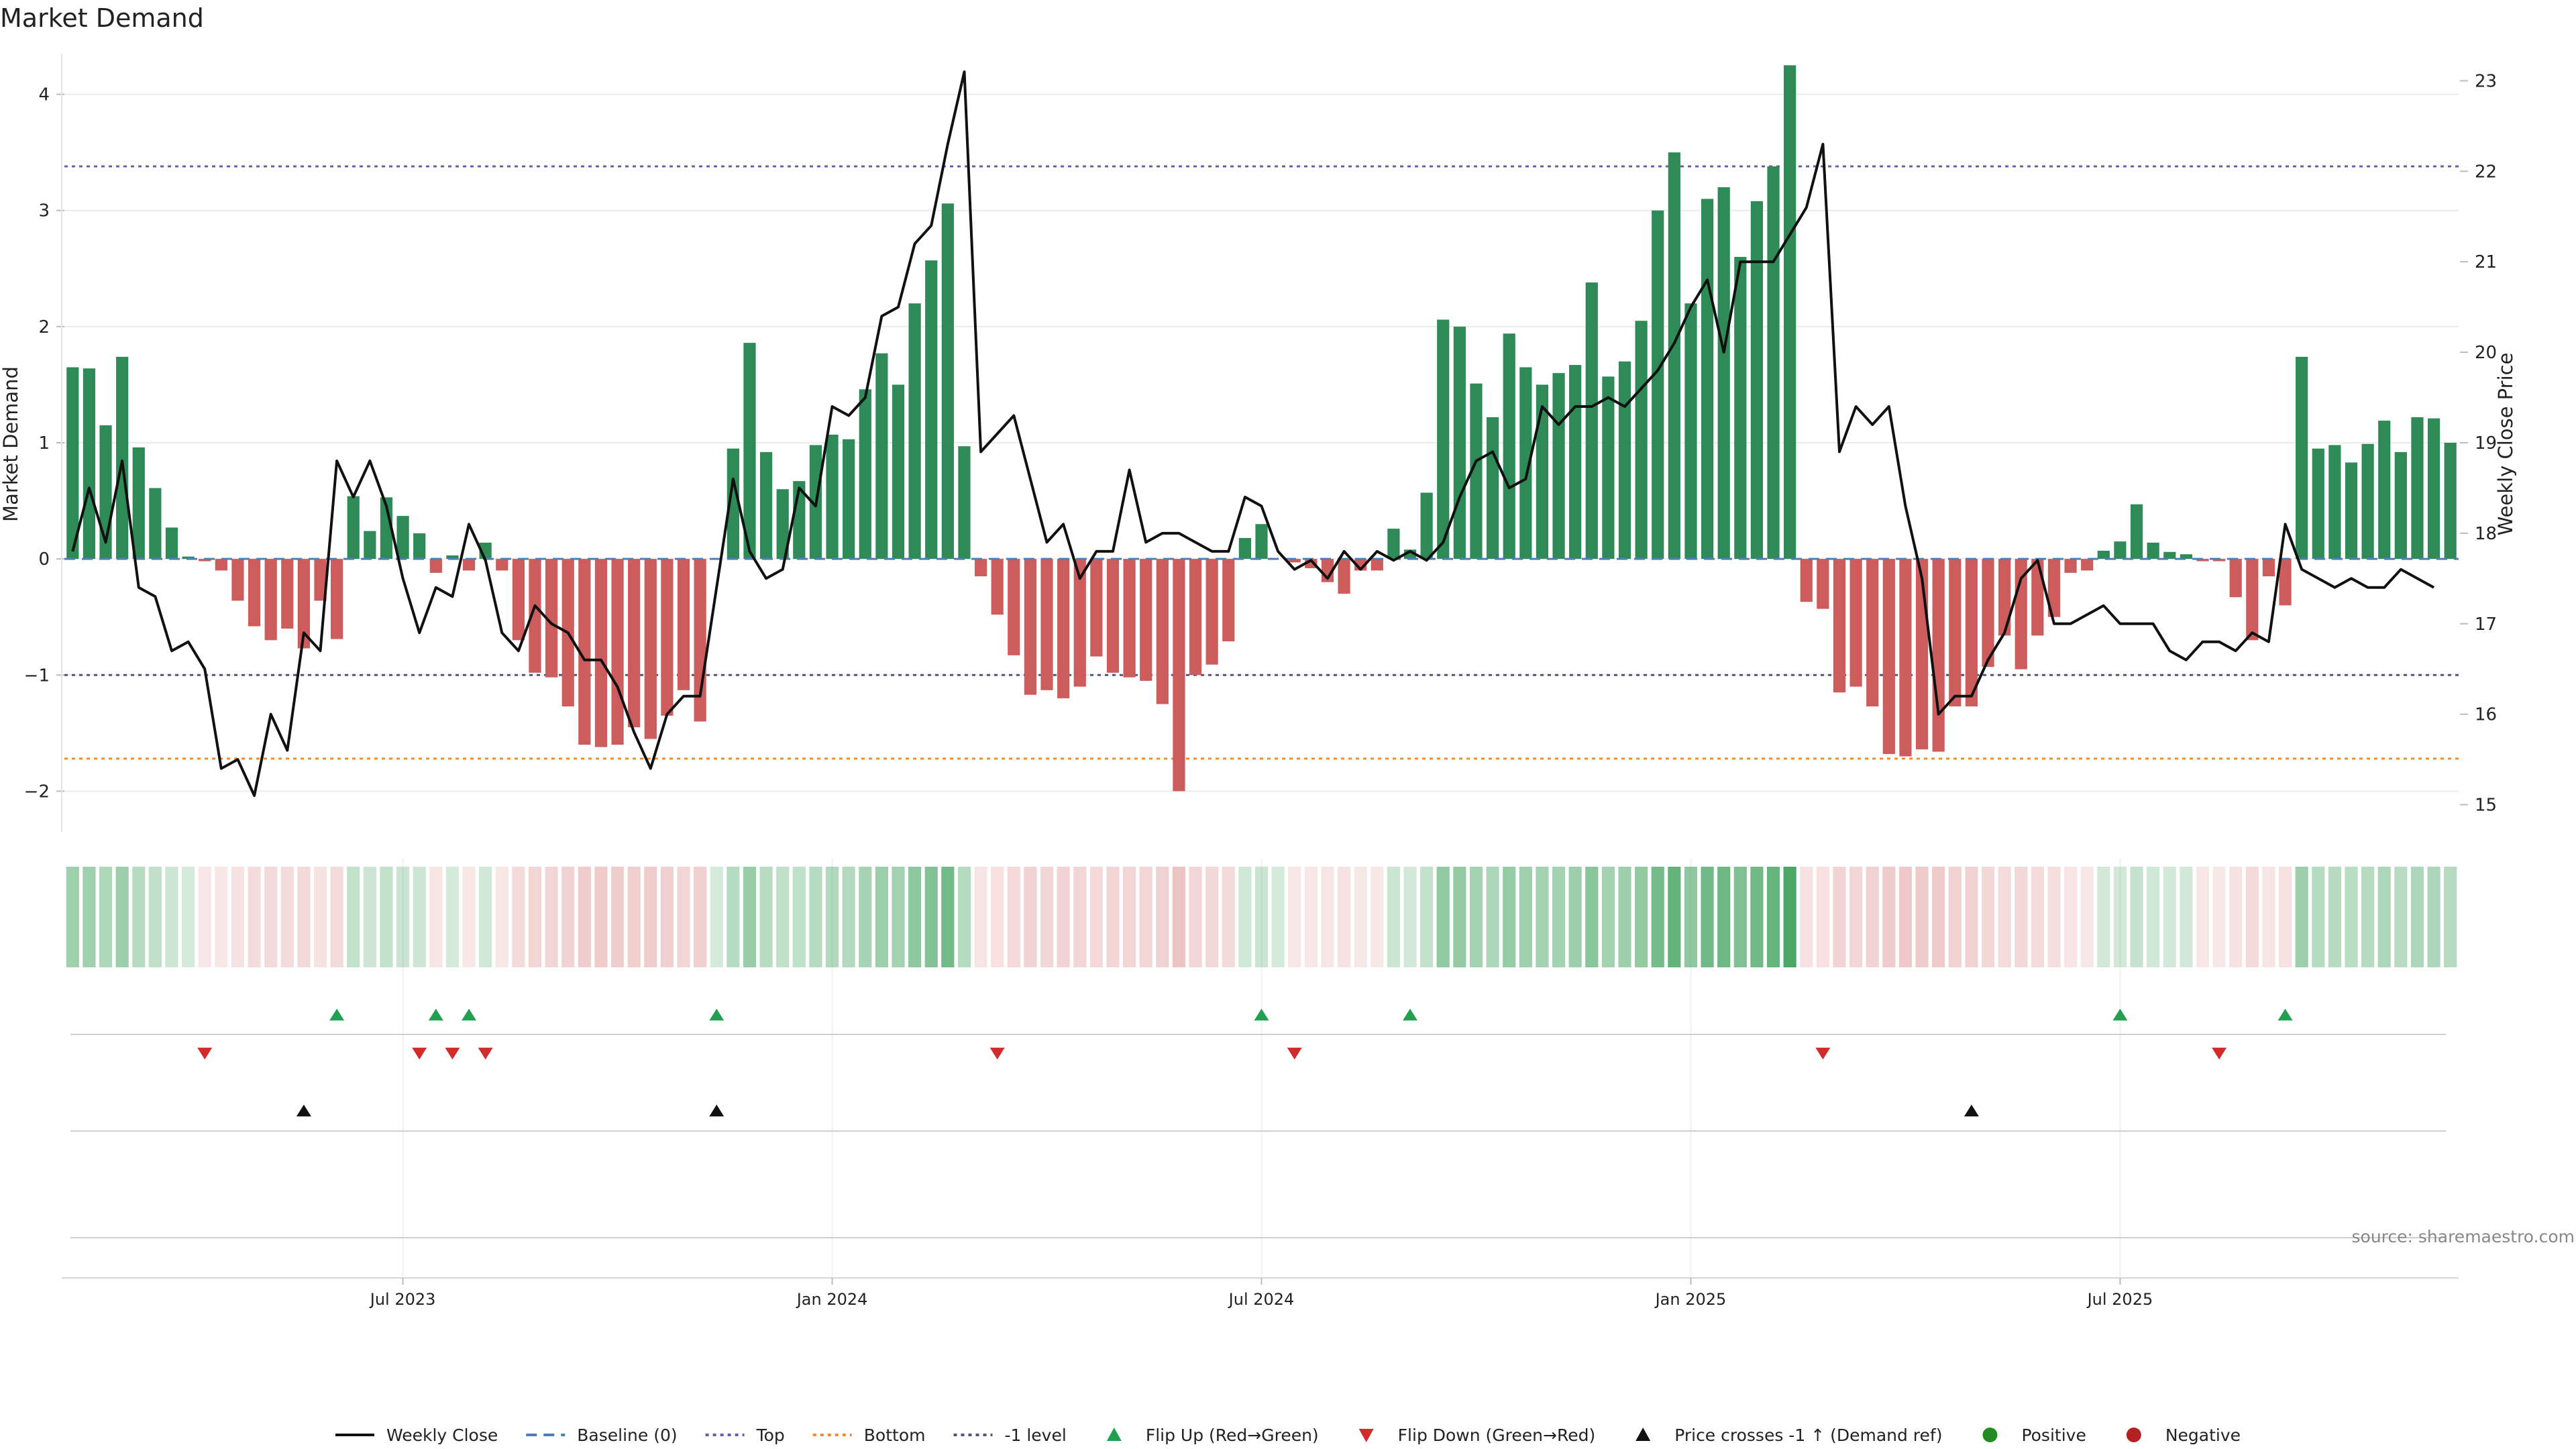 This screenshot has height=1449, width=2576. Describe the element at coordinates (102, 18) in the screenshot. I see `chart-title: Market Demand` at that location.